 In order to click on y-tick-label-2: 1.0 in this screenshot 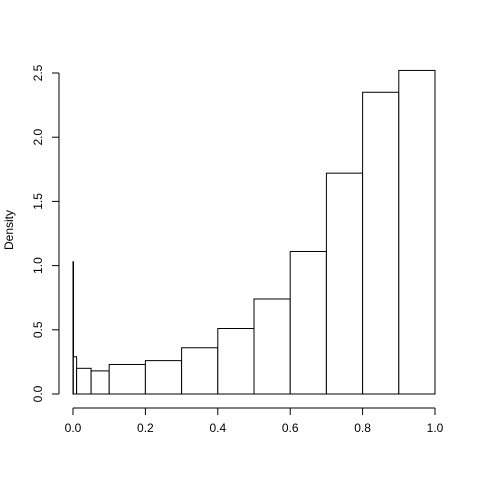, I will do `click(38, 265)`.